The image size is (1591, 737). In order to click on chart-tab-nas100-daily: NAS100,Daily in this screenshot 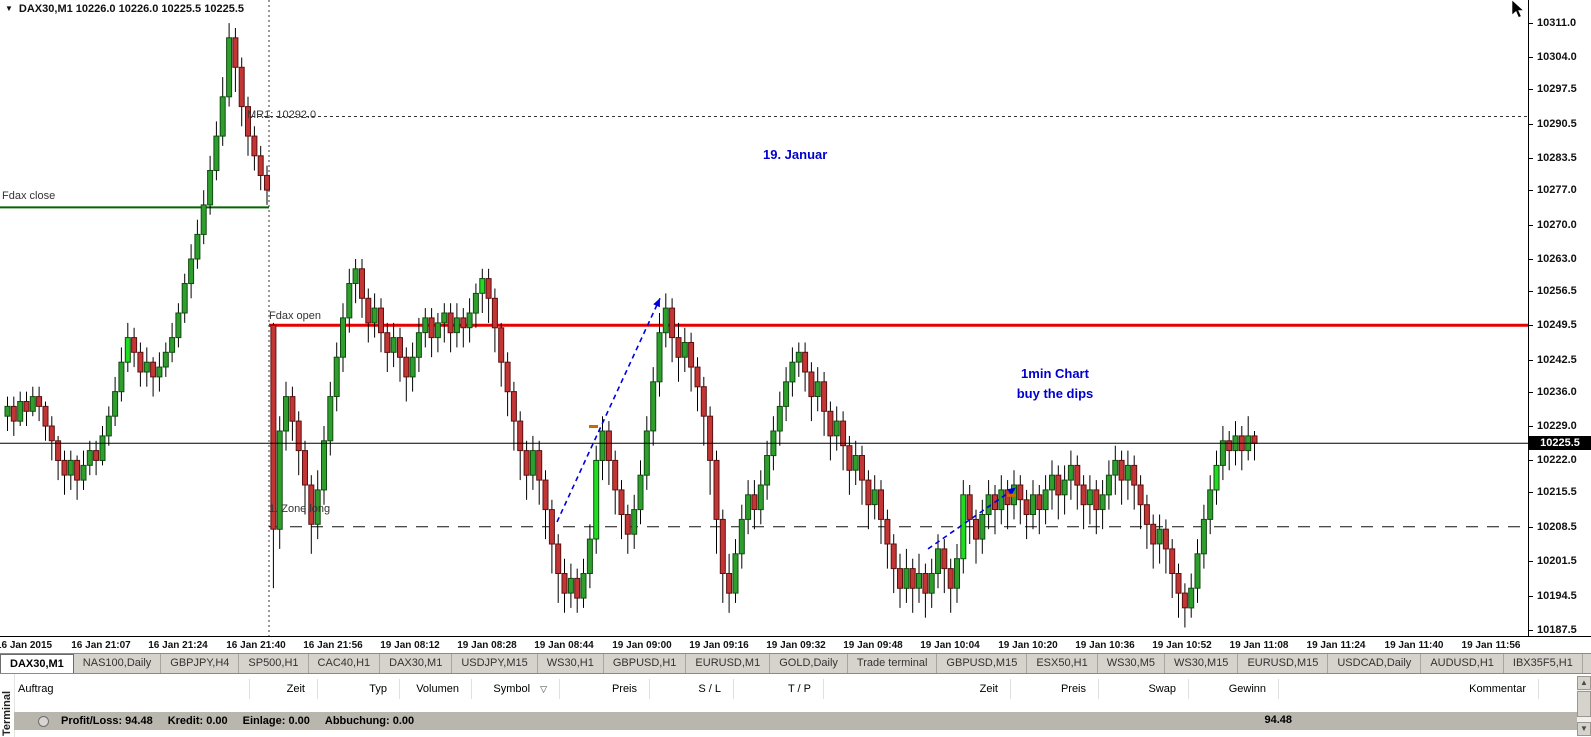, I will do `click(118, 664)`.